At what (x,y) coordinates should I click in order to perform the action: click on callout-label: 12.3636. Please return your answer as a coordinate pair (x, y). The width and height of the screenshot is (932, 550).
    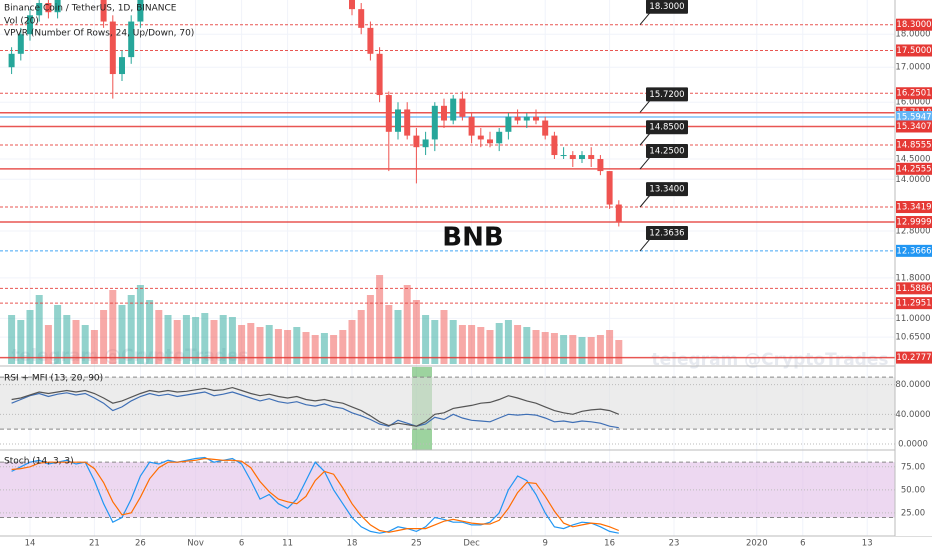
    Looking at the image, I should click on (666, 233).